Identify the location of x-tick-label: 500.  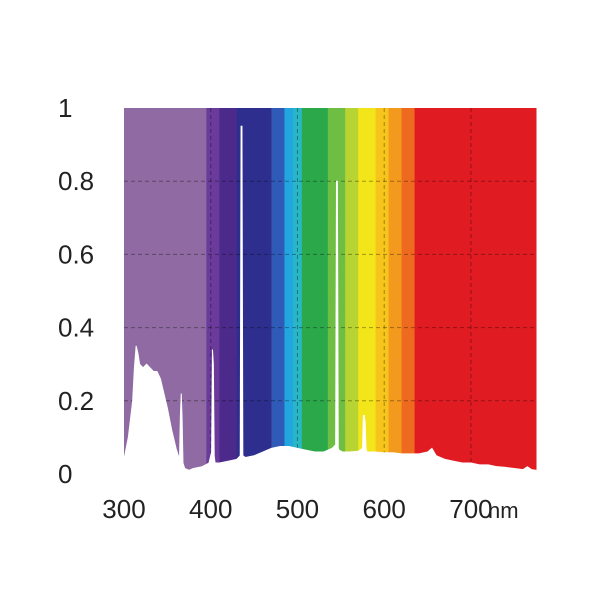
(297, 509).